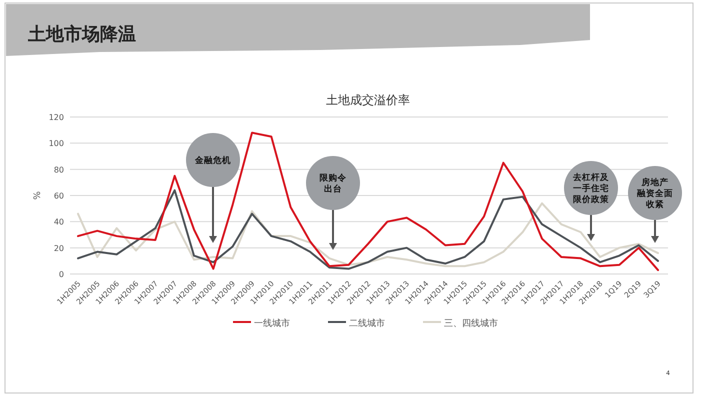  What do you see at coordinates (38, 195) in the screenshot?
I see `y-axis-title: %` at bounding box center [38, 195].